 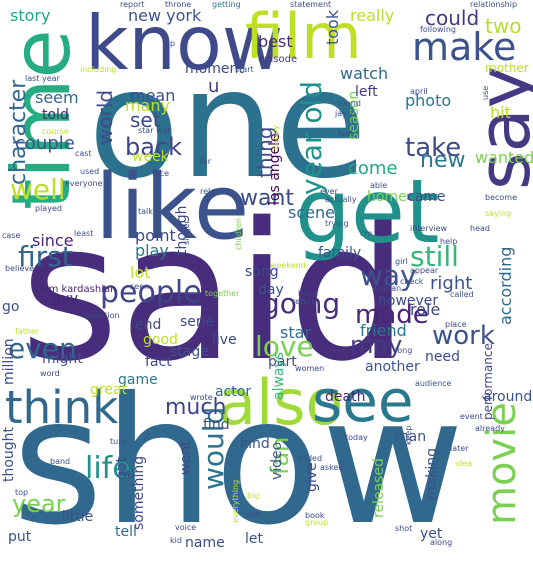 What do you see at coordinates (65, 299) in the screenshot?
I see `word-guy: guy` at bounding box center [65, 299].